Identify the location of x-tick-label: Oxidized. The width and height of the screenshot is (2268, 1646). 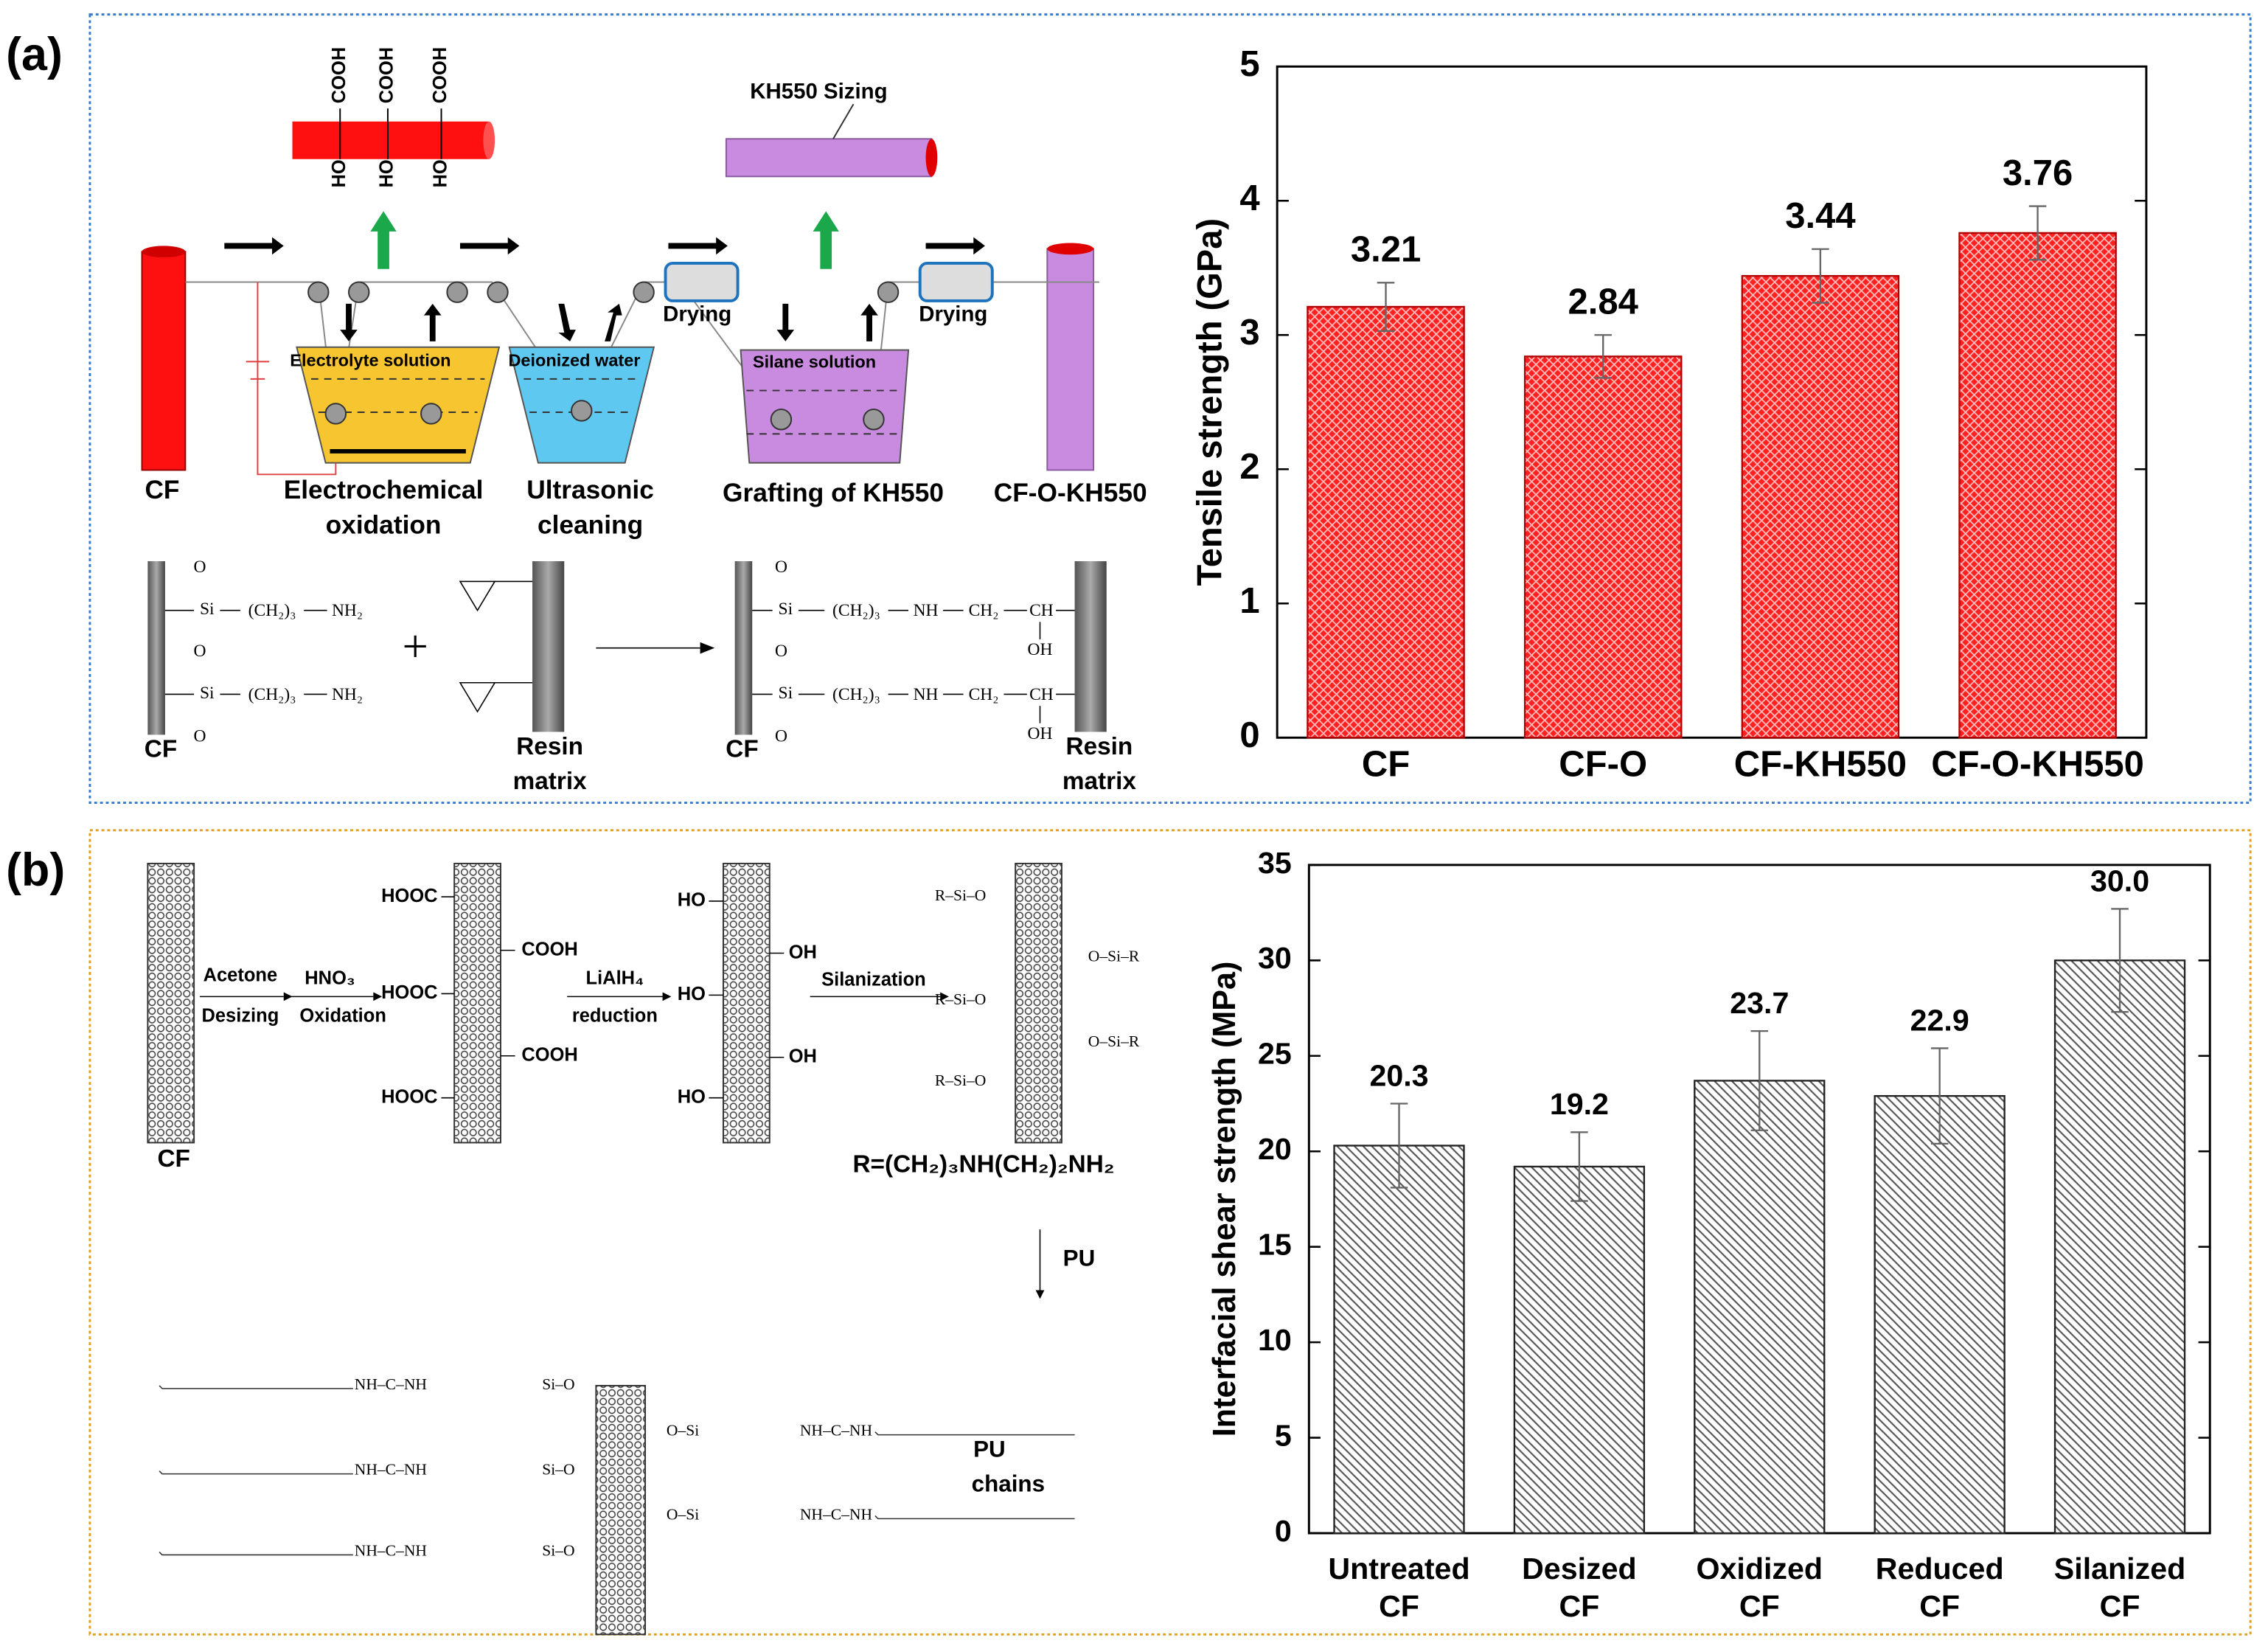
(1759, 1569).